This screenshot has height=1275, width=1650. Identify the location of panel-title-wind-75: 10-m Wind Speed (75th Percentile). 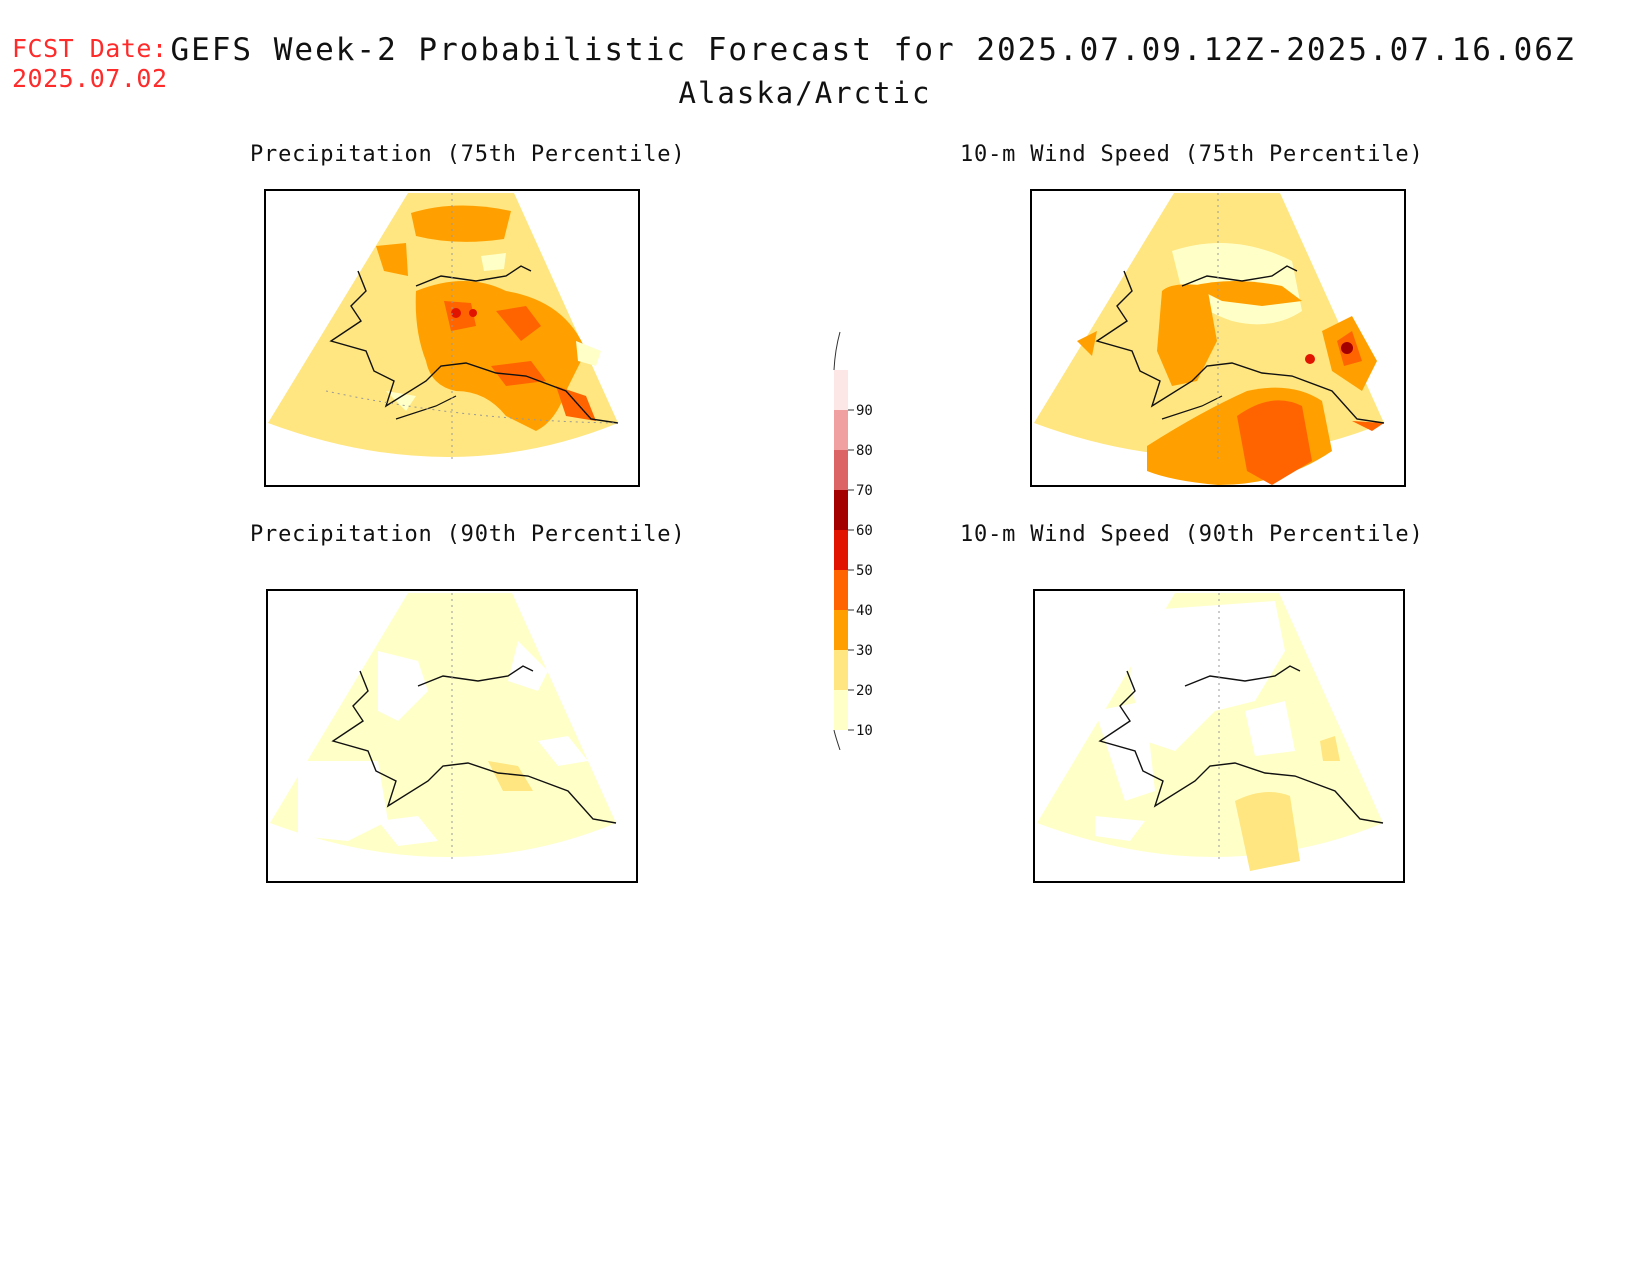
(1192, 154).